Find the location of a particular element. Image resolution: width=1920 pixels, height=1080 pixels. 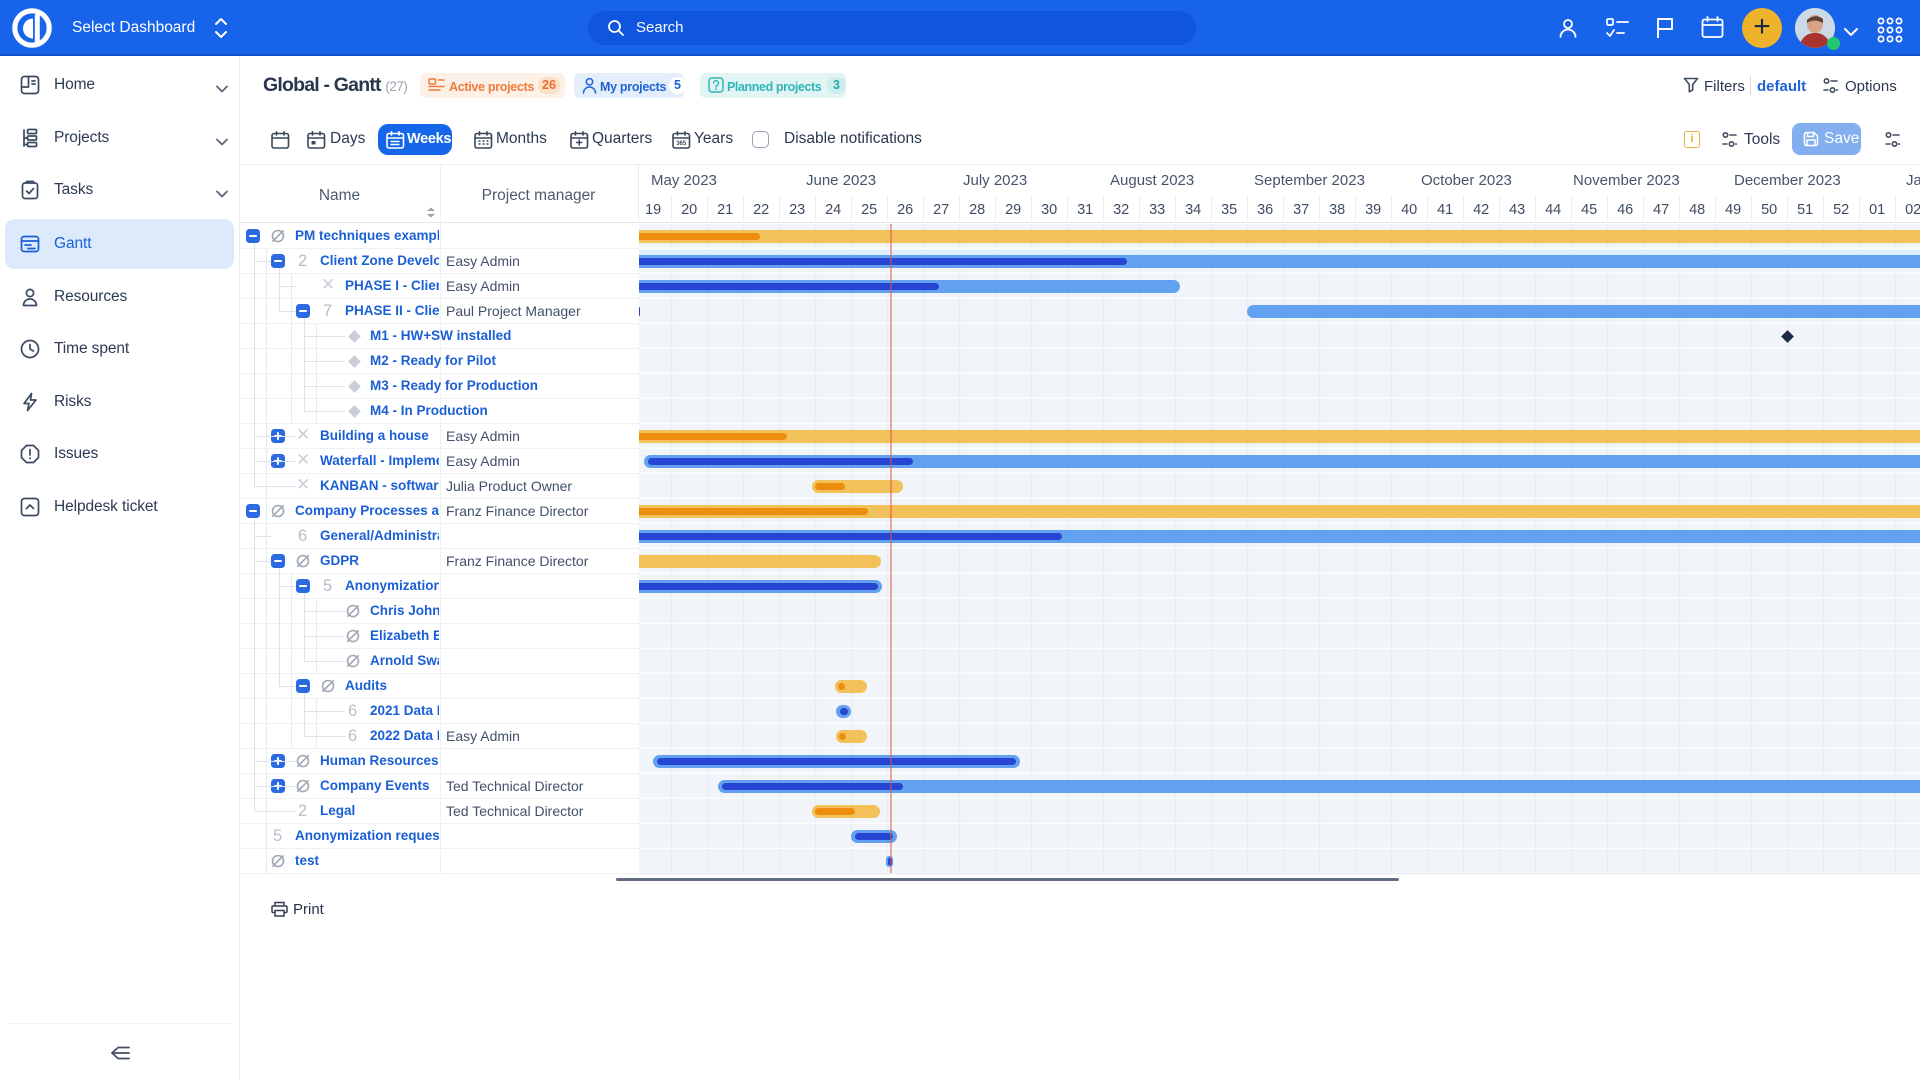

svg-text: 365 is located at coordinates (681, 144).